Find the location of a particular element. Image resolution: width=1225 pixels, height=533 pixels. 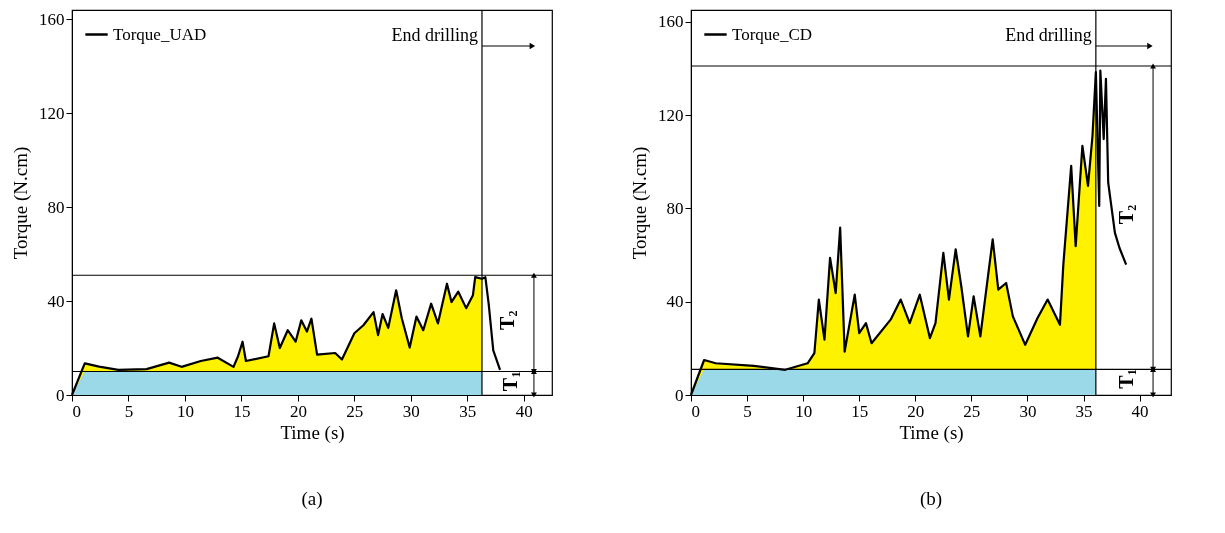

text: (b) is located at coordinates (931, 499).